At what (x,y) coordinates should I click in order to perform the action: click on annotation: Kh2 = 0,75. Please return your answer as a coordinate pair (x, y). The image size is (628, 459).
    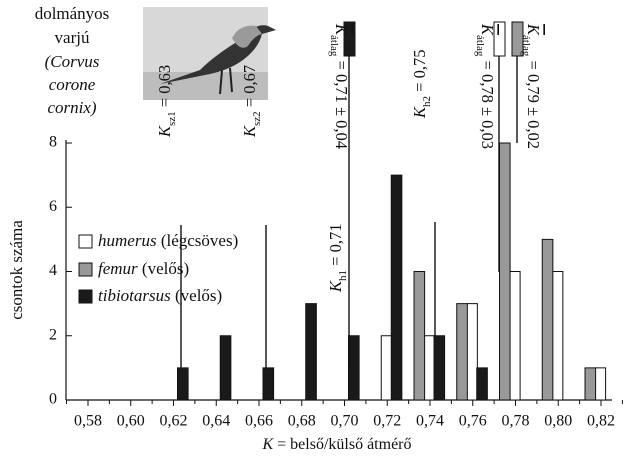
    Looking at the image, I should click on (421, 84).